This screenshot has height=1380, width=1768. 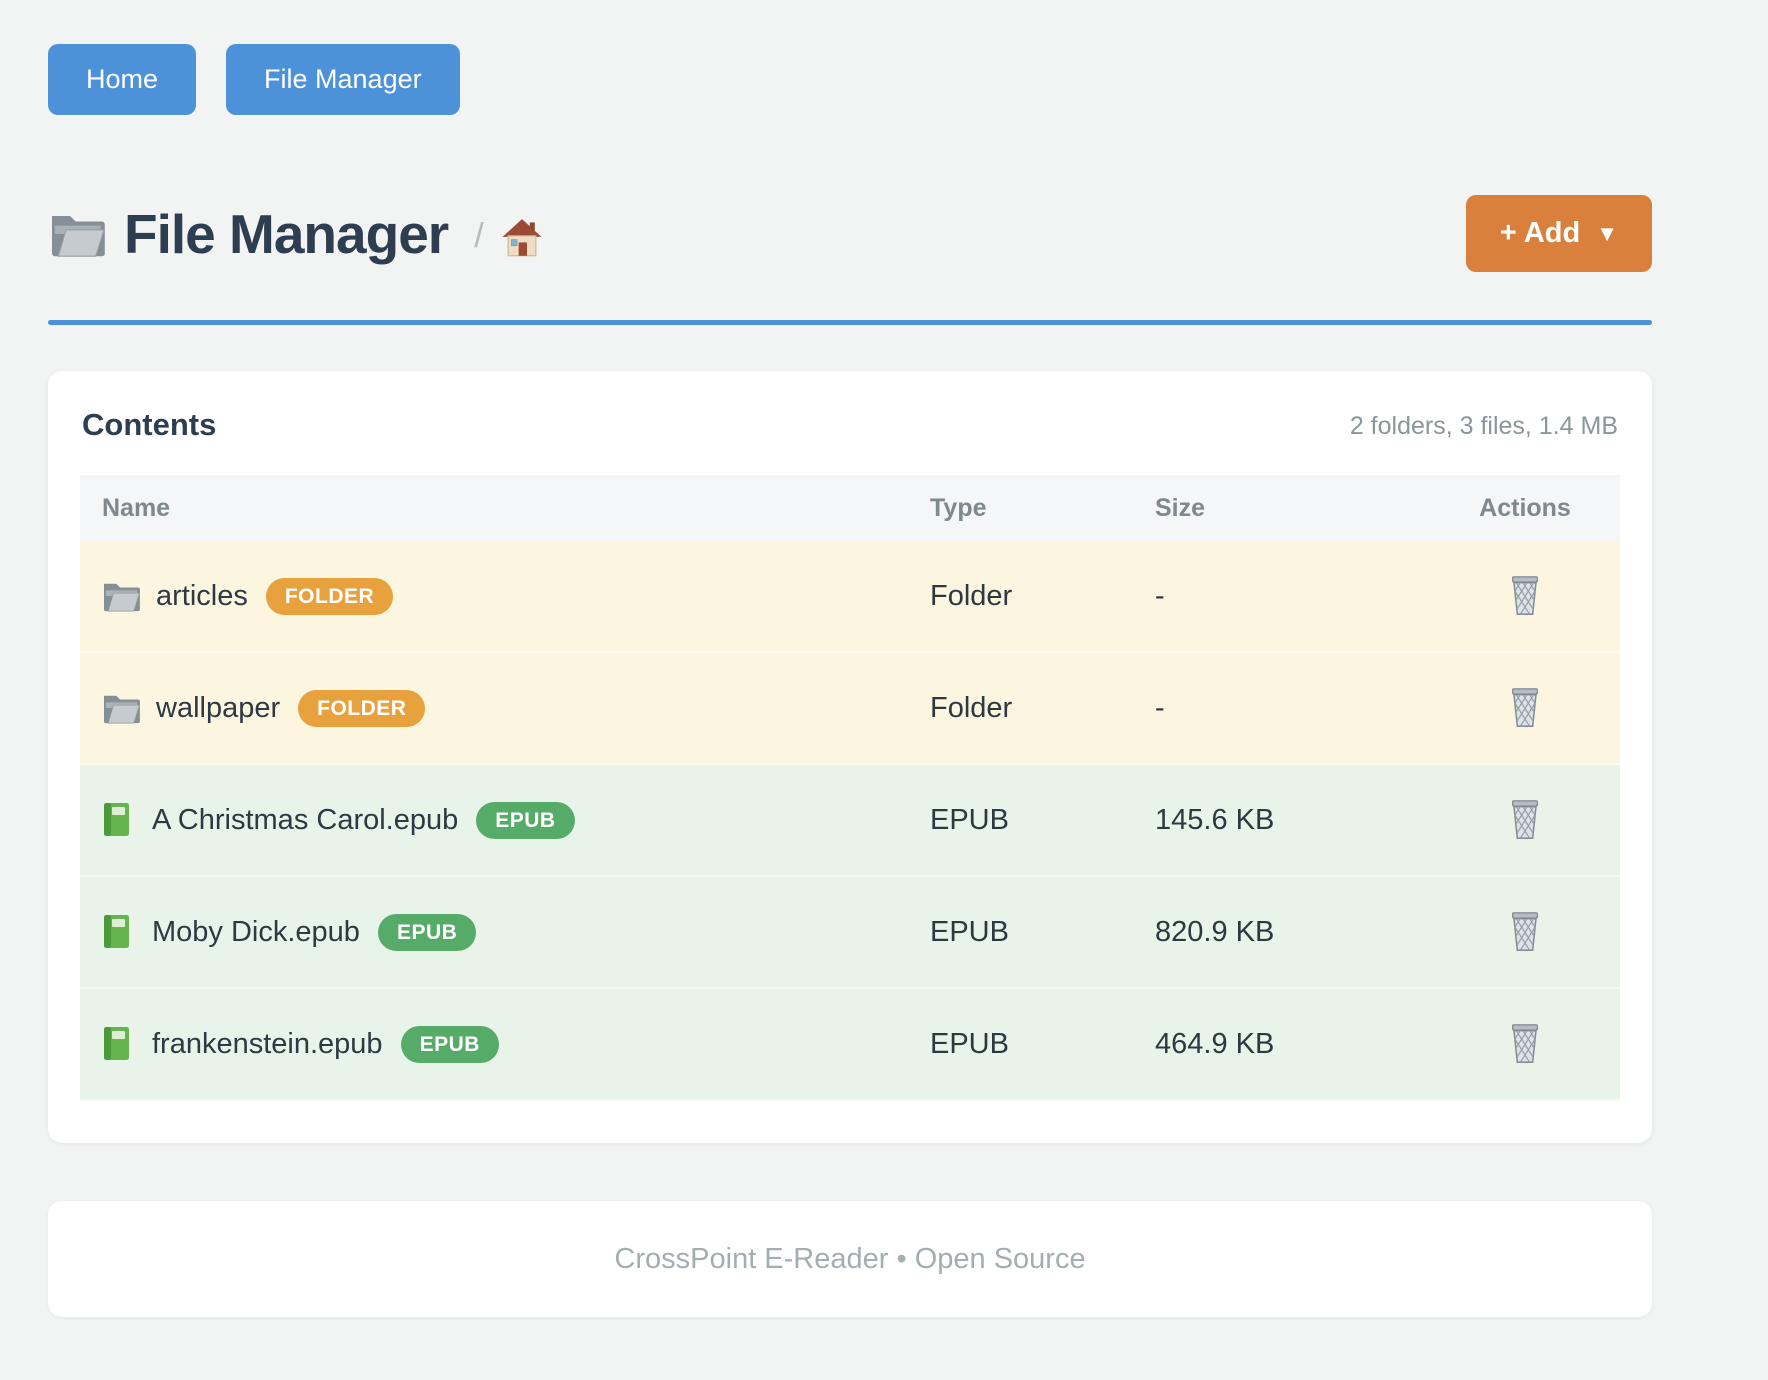 I want to click on page-title: File Manager, so click(x=286, y=233).